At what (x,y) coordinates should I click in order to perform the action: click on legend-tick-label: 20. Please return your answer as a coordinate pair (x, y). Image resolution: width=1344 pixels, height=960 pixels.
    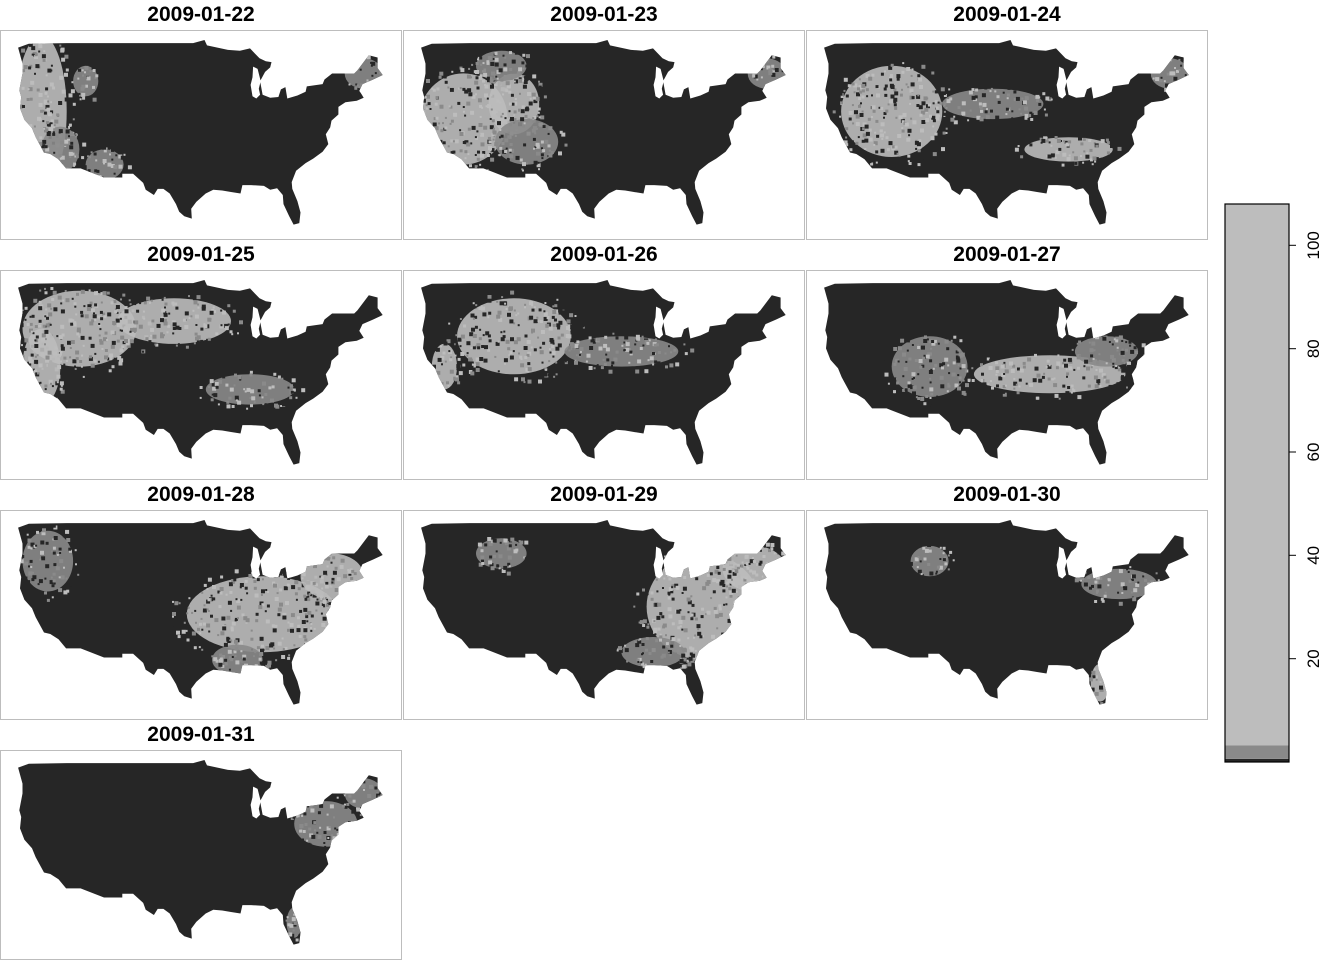
    Looking at the image, I should click on (1313, 658).